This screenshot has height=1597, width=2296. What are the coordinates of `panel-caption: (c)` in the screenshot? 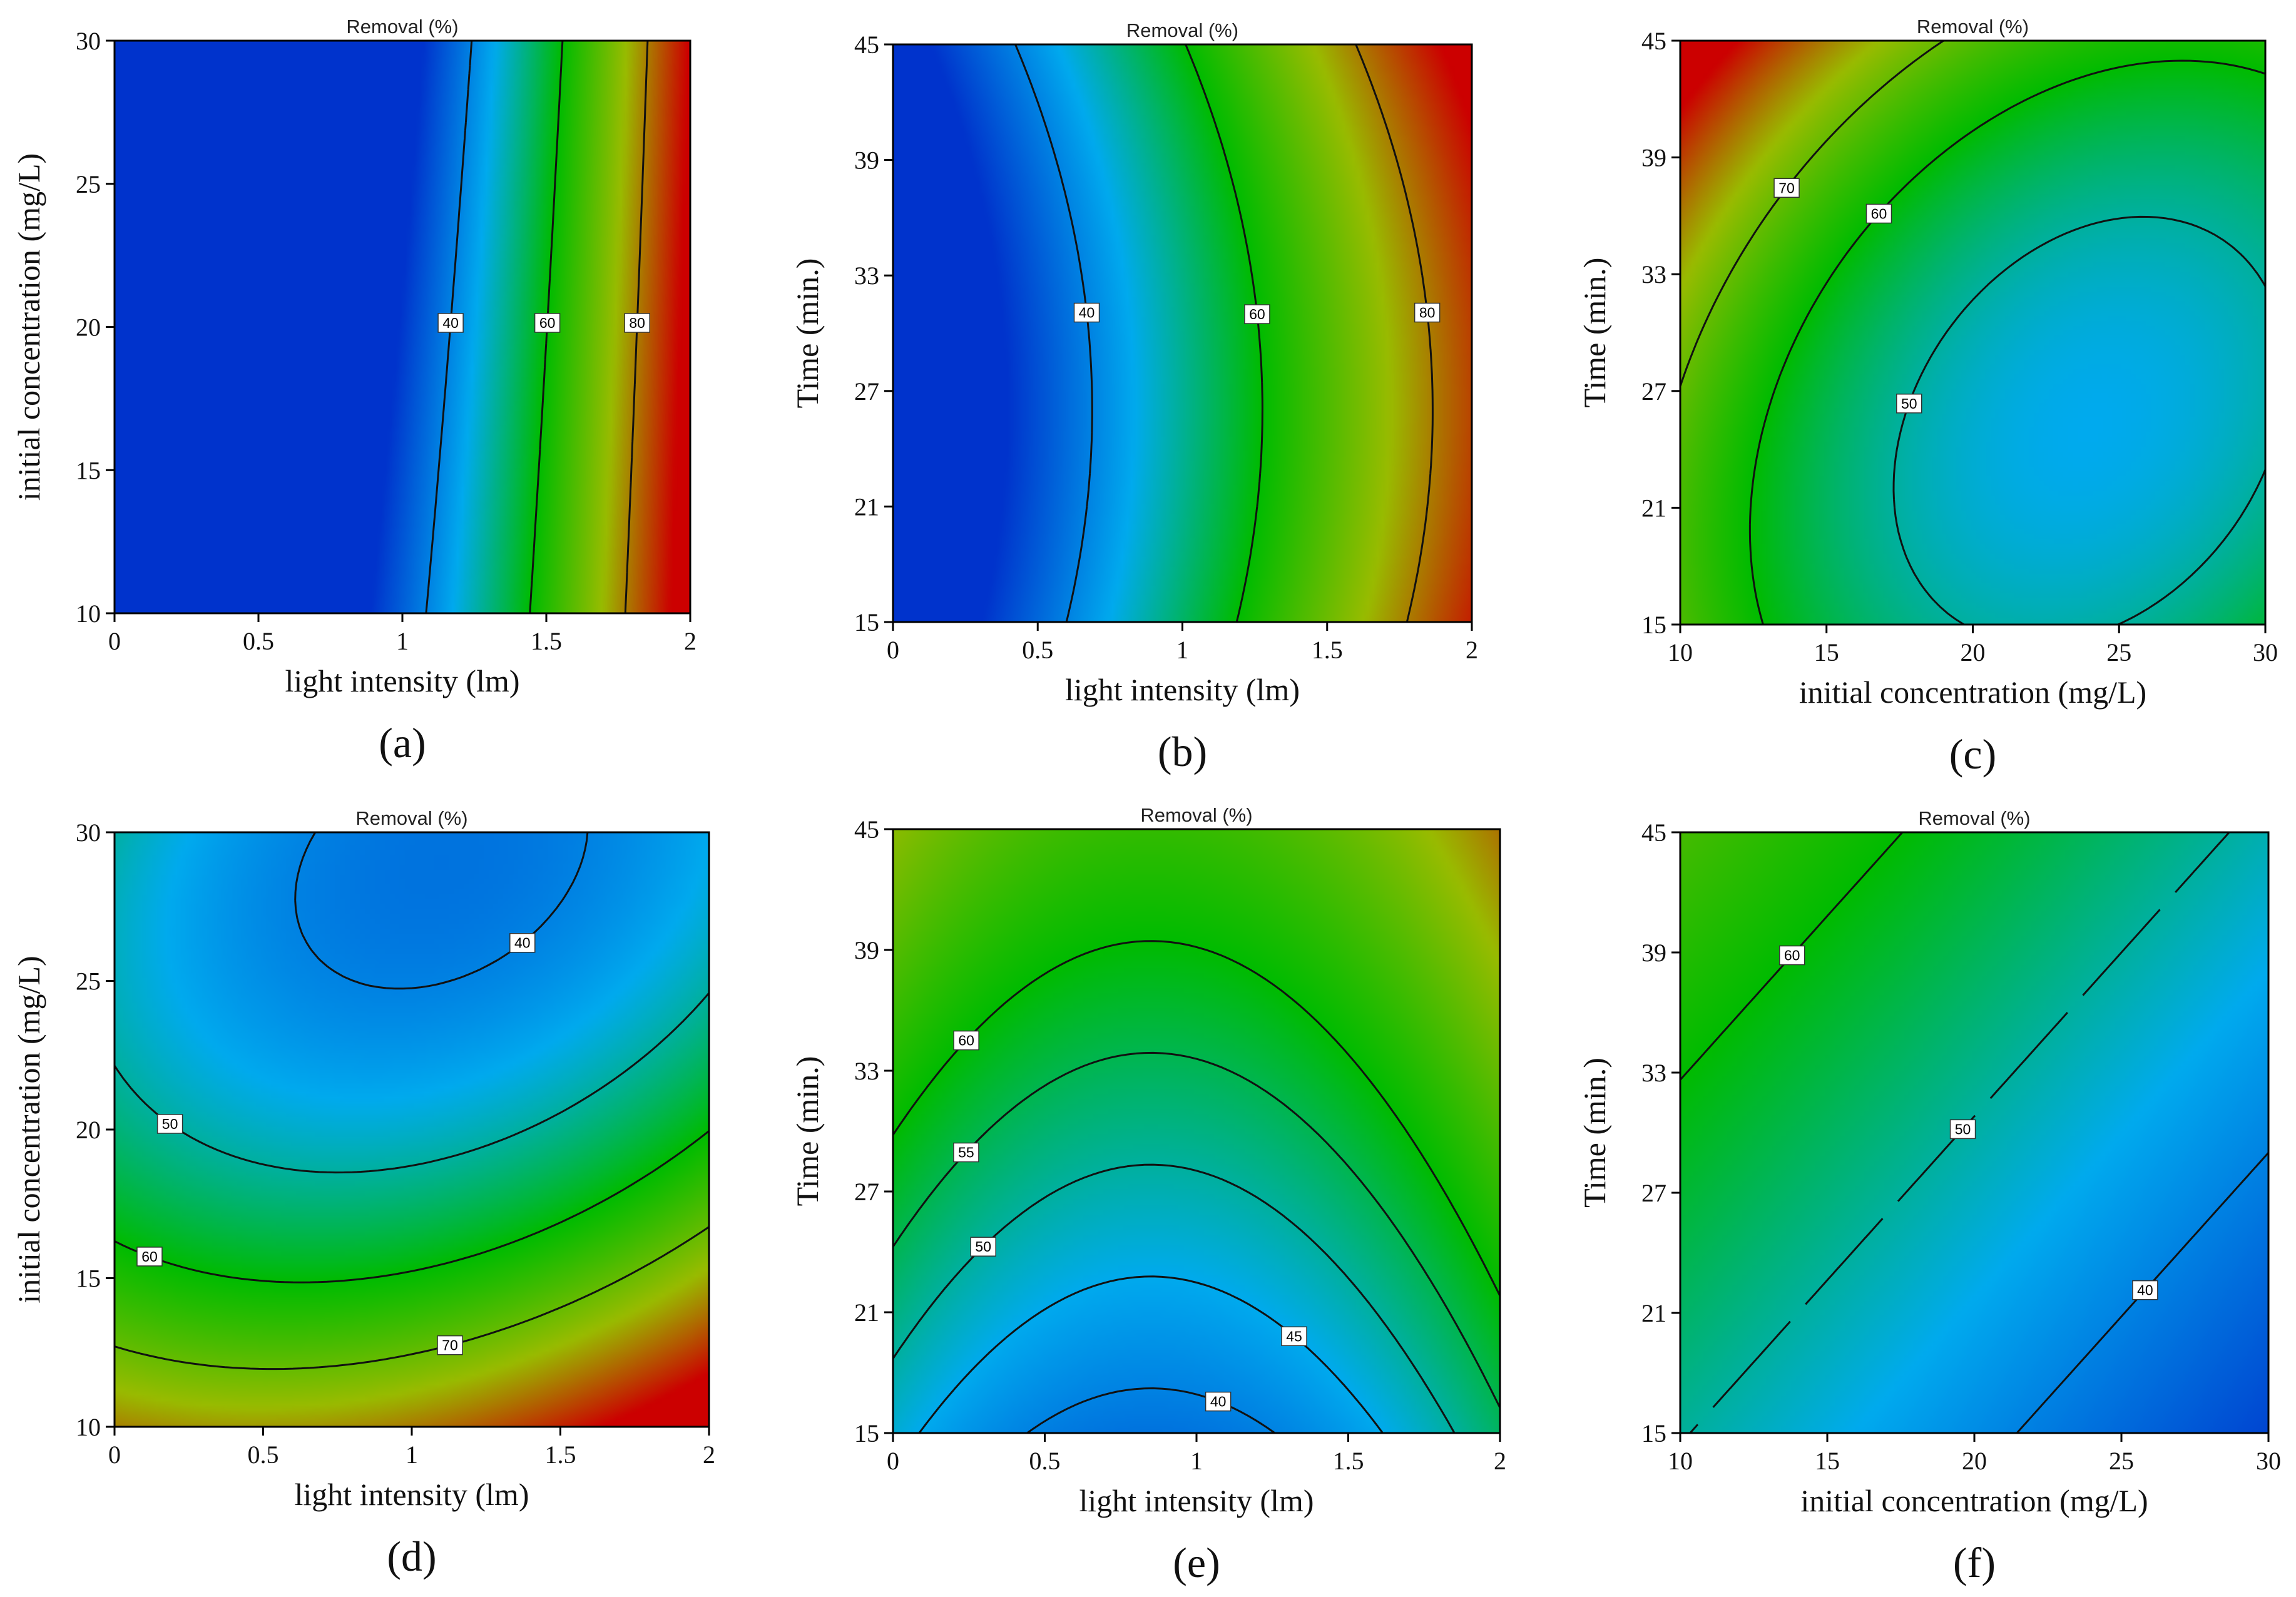 It's located at (1972, 754).